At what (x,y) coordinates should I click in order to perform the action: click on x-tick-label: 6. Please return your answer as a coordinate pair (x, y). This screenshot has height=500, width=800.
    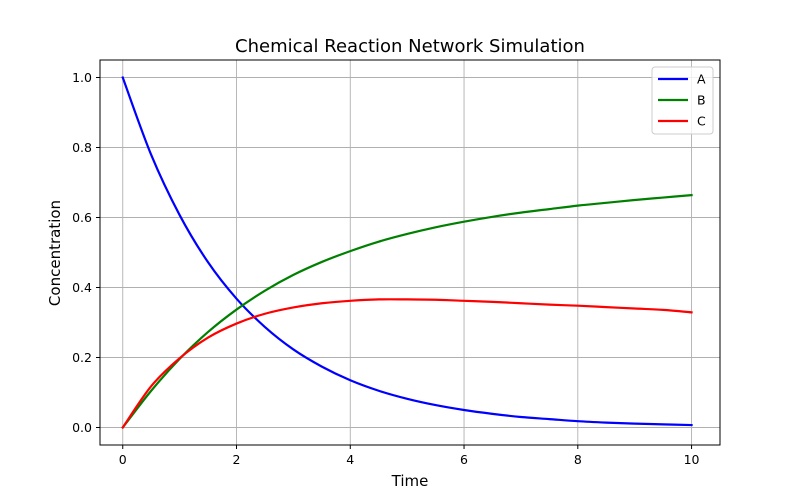
    Looking at the image, I should click on (464, 459).